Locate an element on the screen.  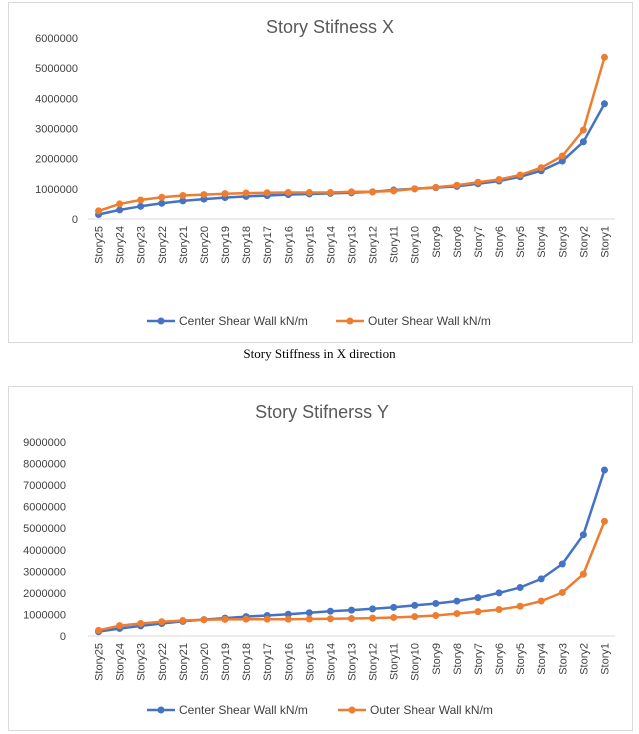
chart-title: Story Stifness X is located at coordinates (330, 27).